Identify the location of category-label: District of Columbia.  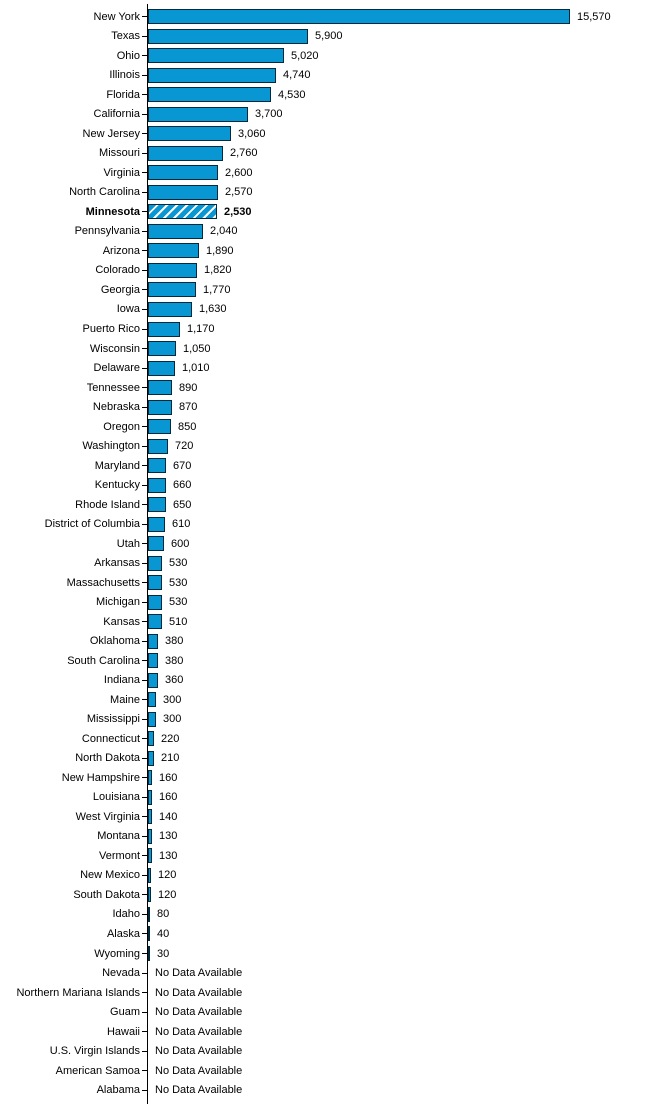
(92, 524).